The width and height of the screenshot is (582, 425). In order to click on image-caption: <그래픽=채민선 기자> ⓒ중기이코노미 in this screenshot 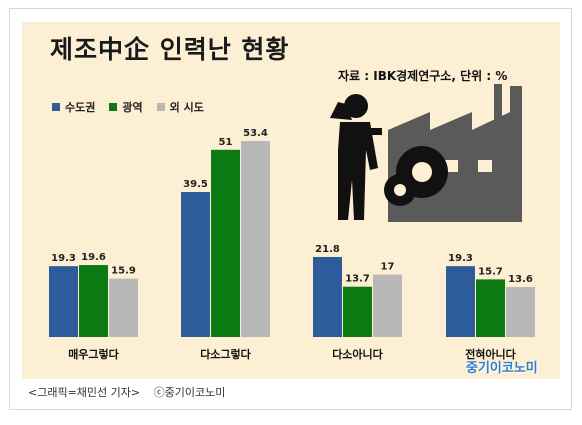, I will do `click(131, 392)`.